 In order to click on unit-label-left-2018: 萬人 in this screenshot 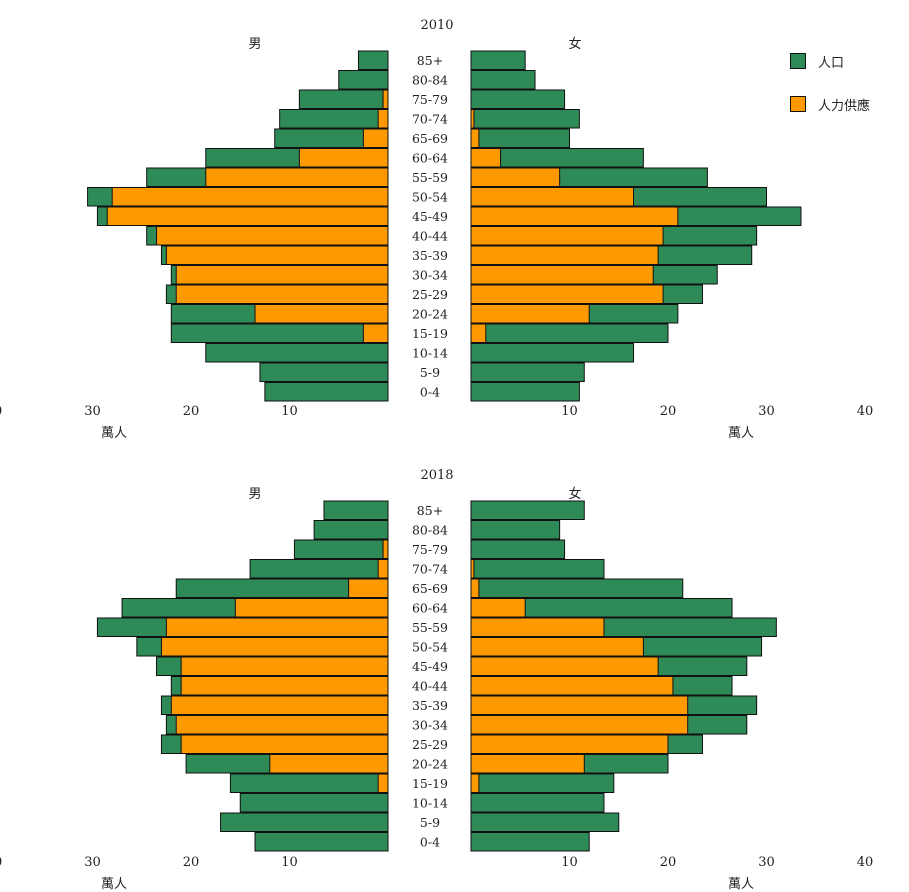, I will do `click(114, 884)`.